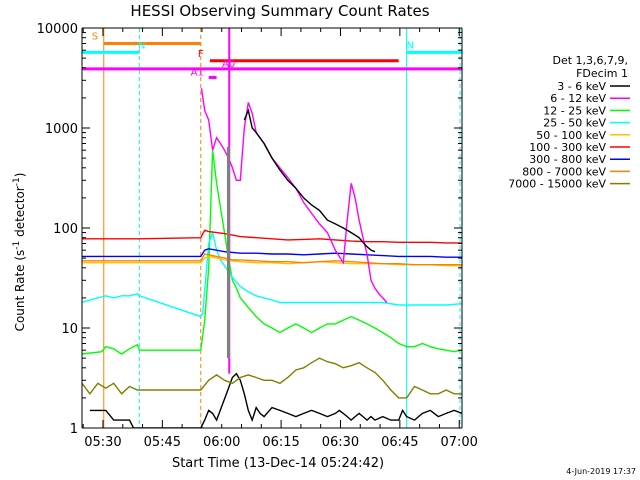  What do you see at coordinates (581, 86) in the screenshot?
I see `legend-label: 3 - 6 keV` at bounding box center [581, 86].